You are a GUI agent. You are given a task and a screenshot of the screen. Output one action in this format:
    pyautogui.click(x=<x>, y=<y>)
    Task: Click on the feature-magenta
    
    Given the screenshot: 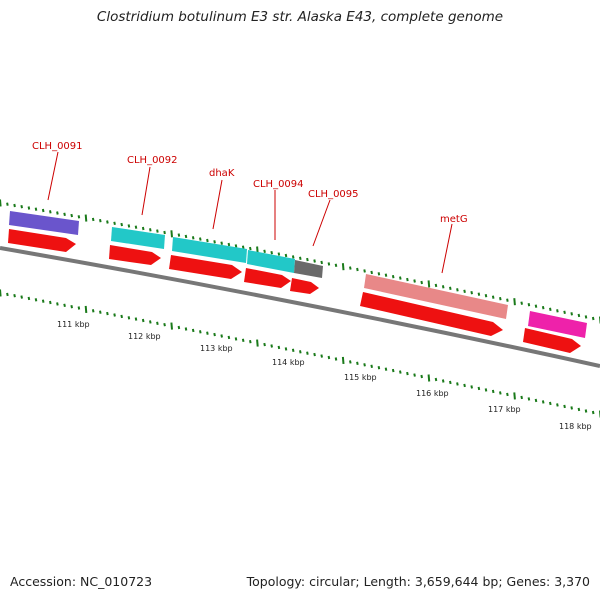 What is the action you would take?
    pyautogui.click(x=557, y=324)
    